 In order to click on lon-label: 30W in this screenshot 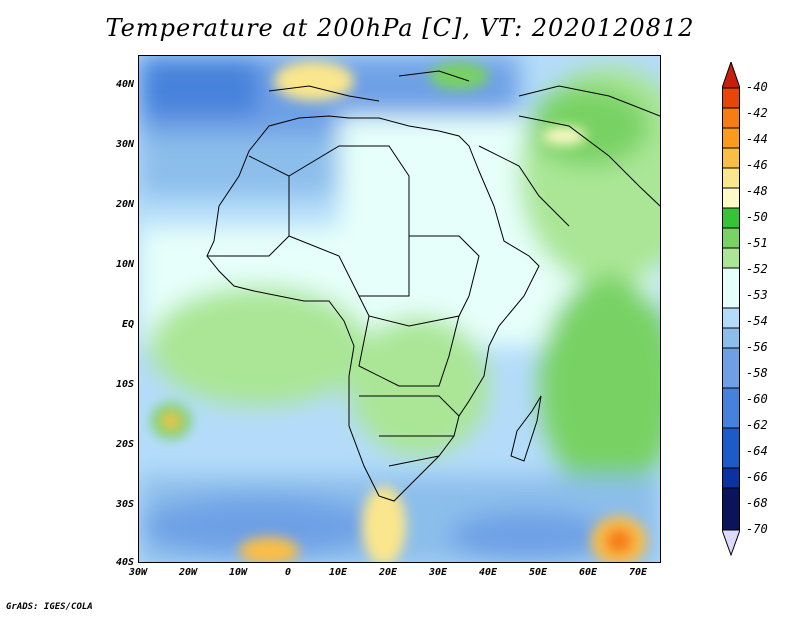, I will do `click(138, 572)`.